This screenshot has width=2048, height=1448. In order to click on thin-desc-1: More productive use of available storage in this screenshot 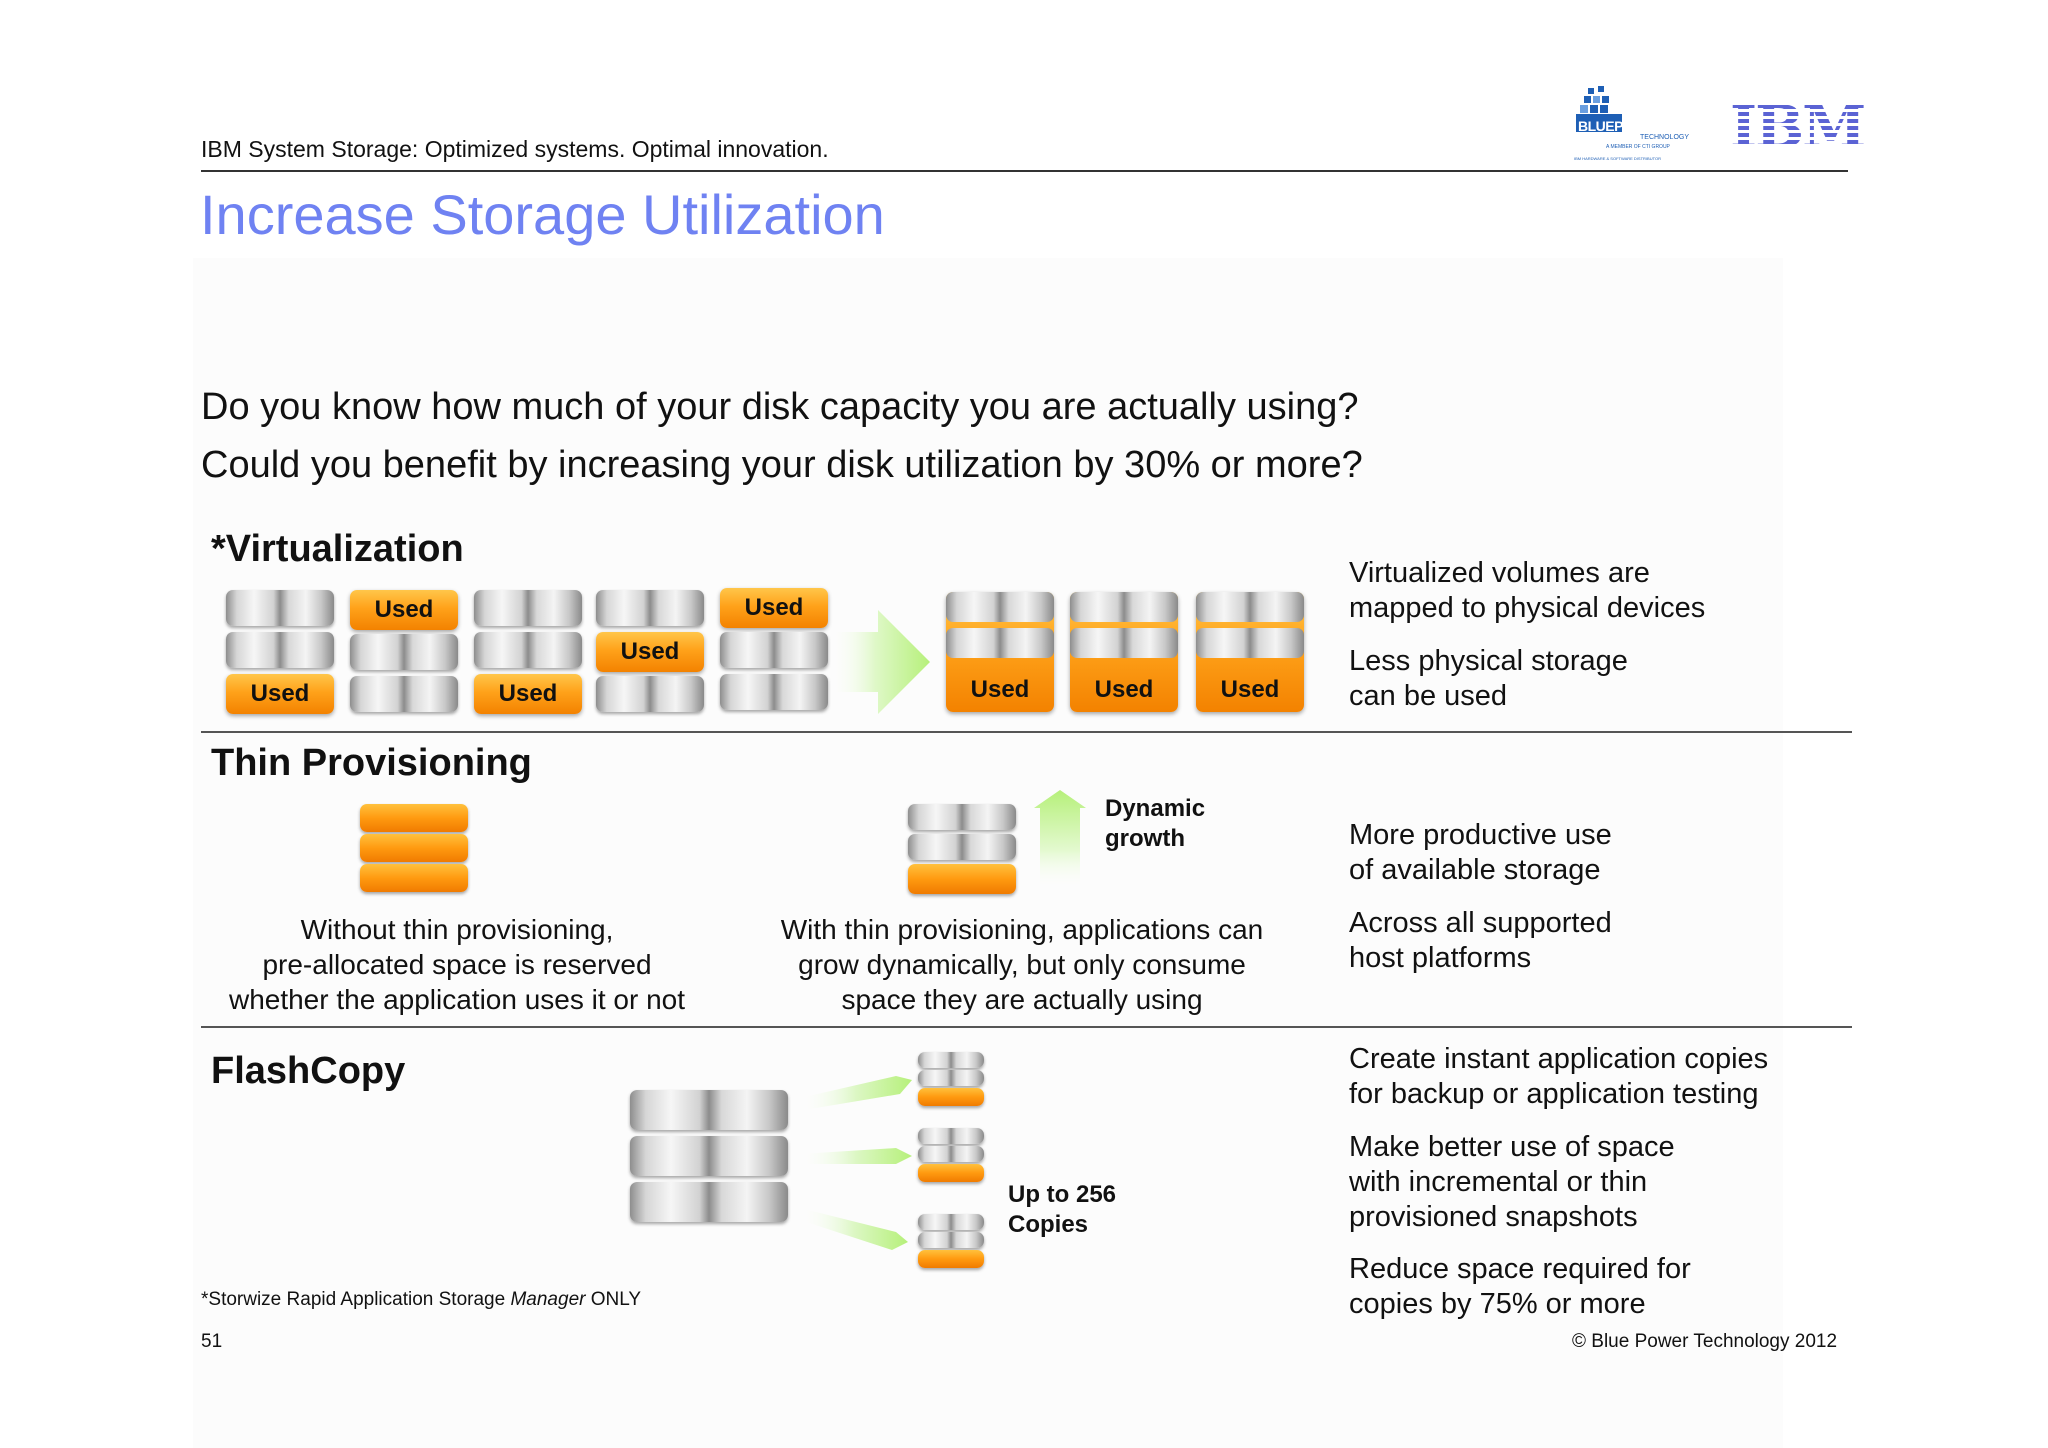, I will do `click(1480, 853)`.